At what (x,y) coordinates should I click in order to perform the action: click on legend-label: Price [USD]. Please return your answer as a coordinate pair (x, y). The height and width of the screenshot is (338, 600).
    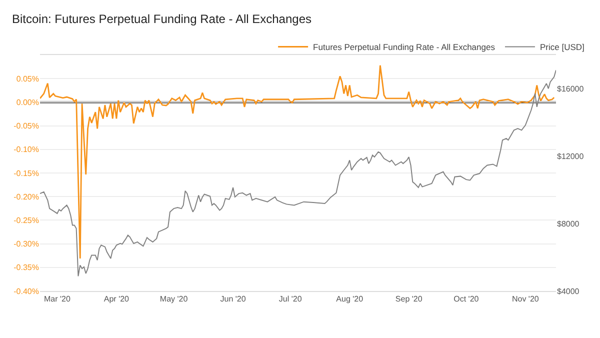
    Looking at the image, I should click on (562, 47).